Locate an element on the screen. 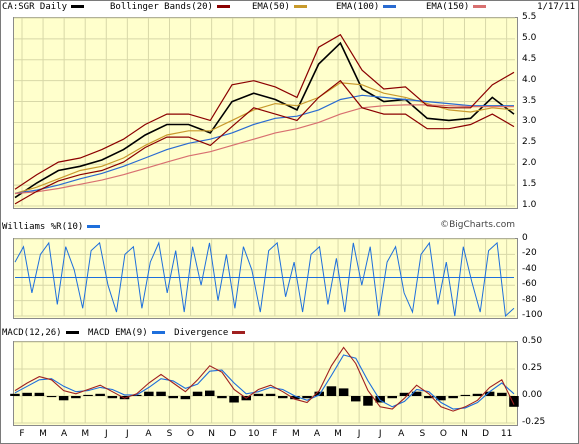 Image resolution: width=579 pixels, height=444 pixels. macd-series is located at coordinates (264, 379).